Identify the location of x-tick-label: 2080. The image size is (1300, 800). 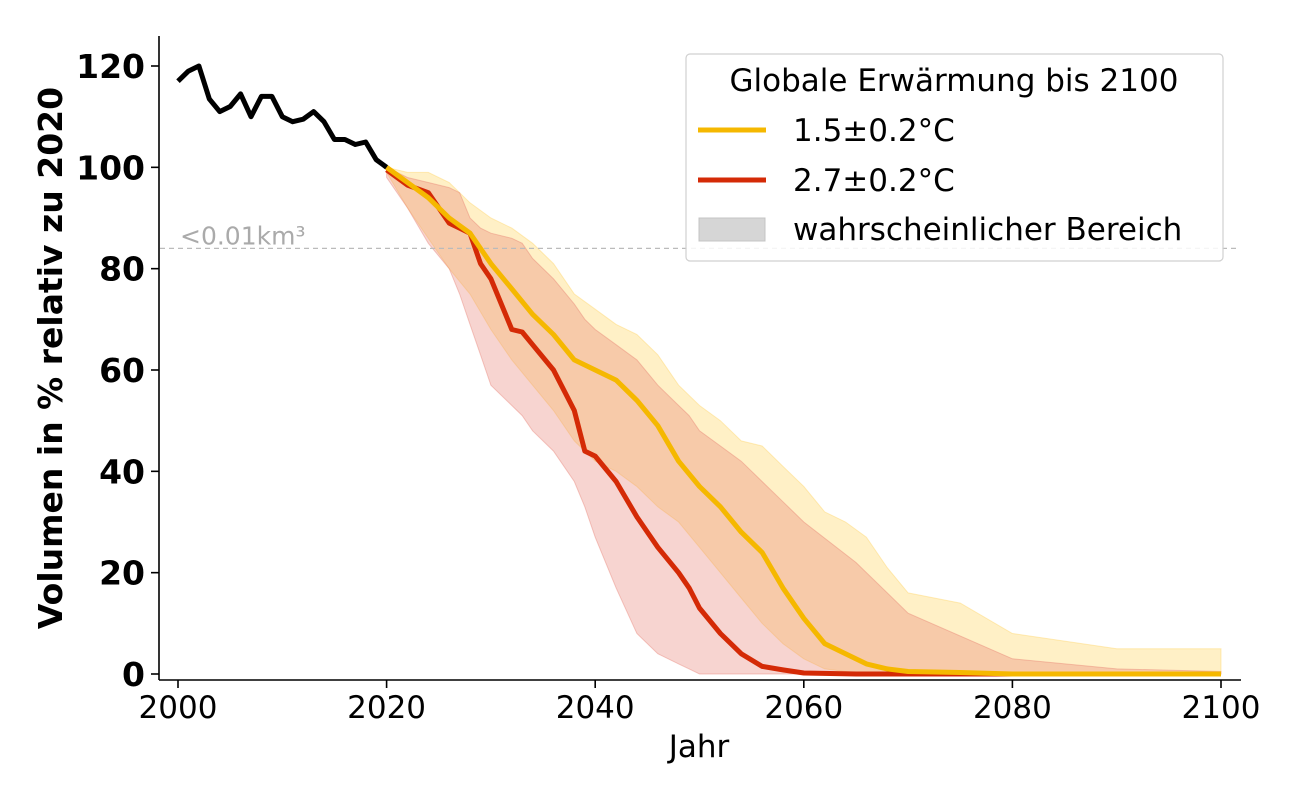
(1012, 708).